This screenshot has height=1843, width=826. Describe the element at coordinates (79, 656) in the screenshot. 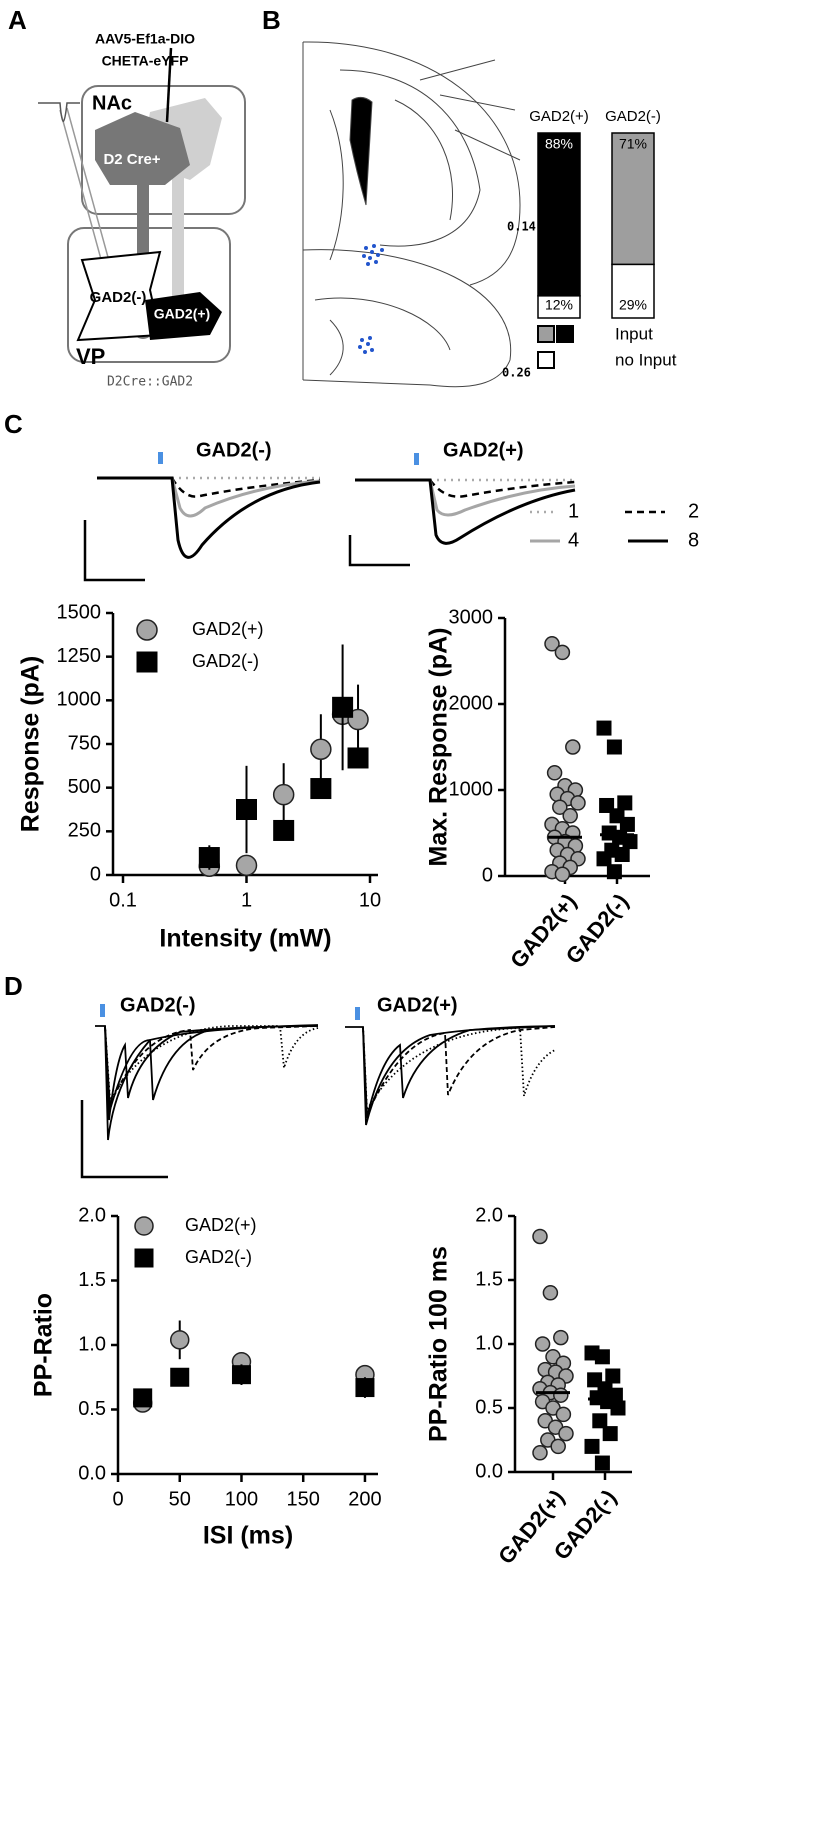

I see `y-tick-label: 1250` at that location.